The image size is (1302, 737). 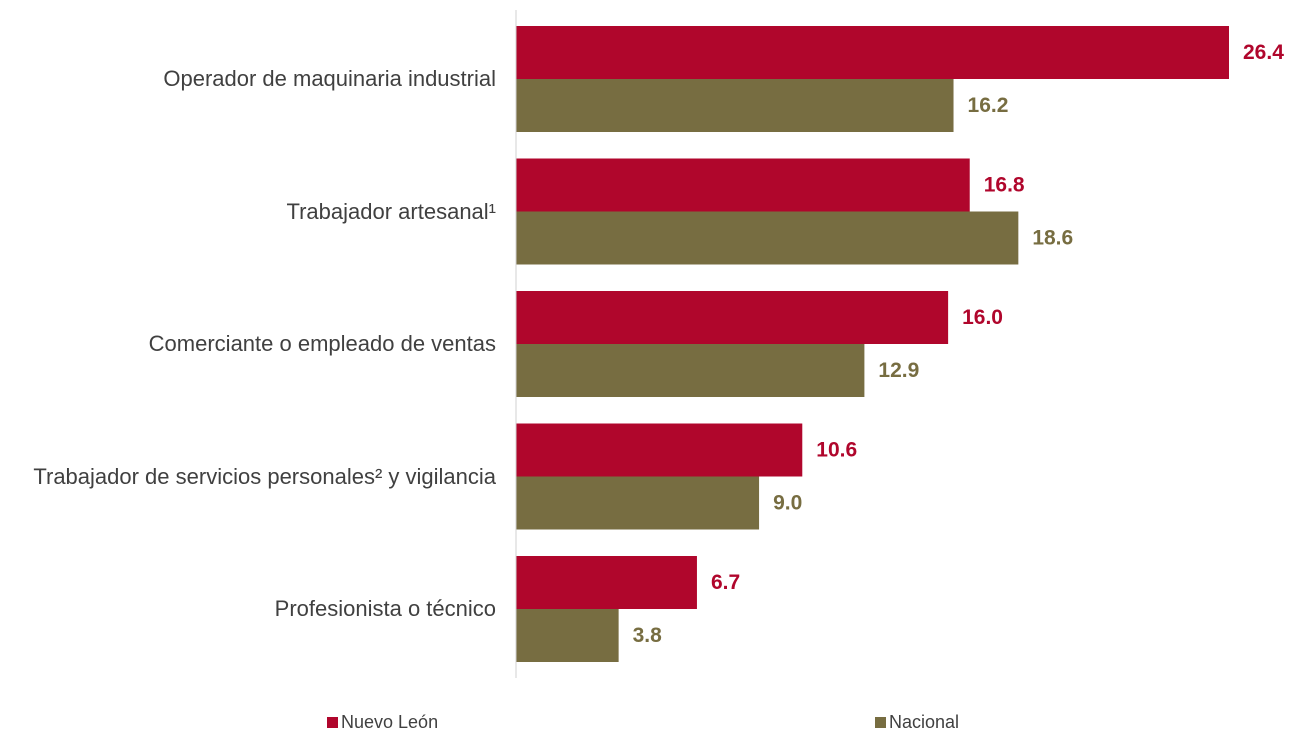 I want to click on value-label: 16.0, so click(x=982, y=317).